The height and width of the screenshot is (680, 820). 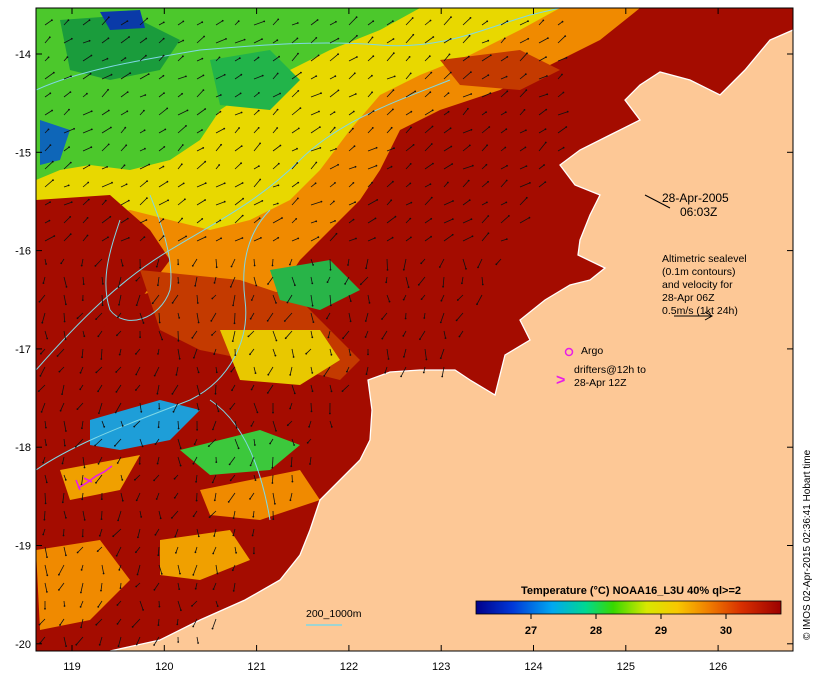 What do you see at coordinates (533, 667) in the screenshot?
I see `x-tick-label: 124` at bounding box center [533, 667].